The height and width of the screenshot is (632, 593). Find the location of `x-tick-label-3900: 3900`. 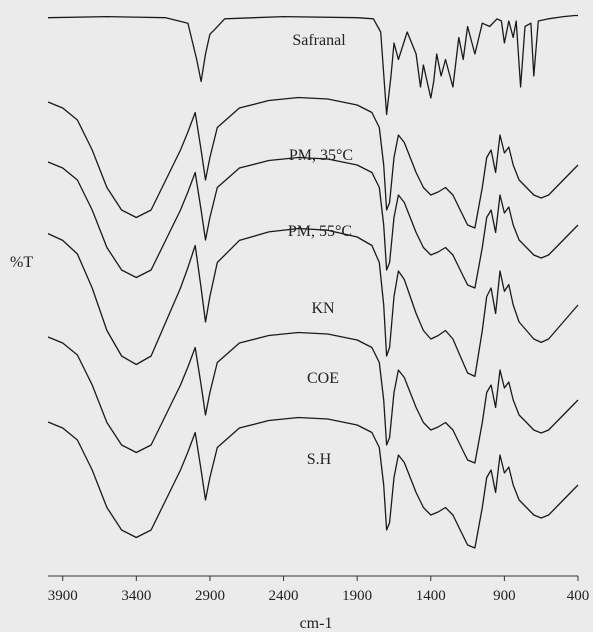

x-tick-label-3900: 3900 is located at coordinates (63, 596).